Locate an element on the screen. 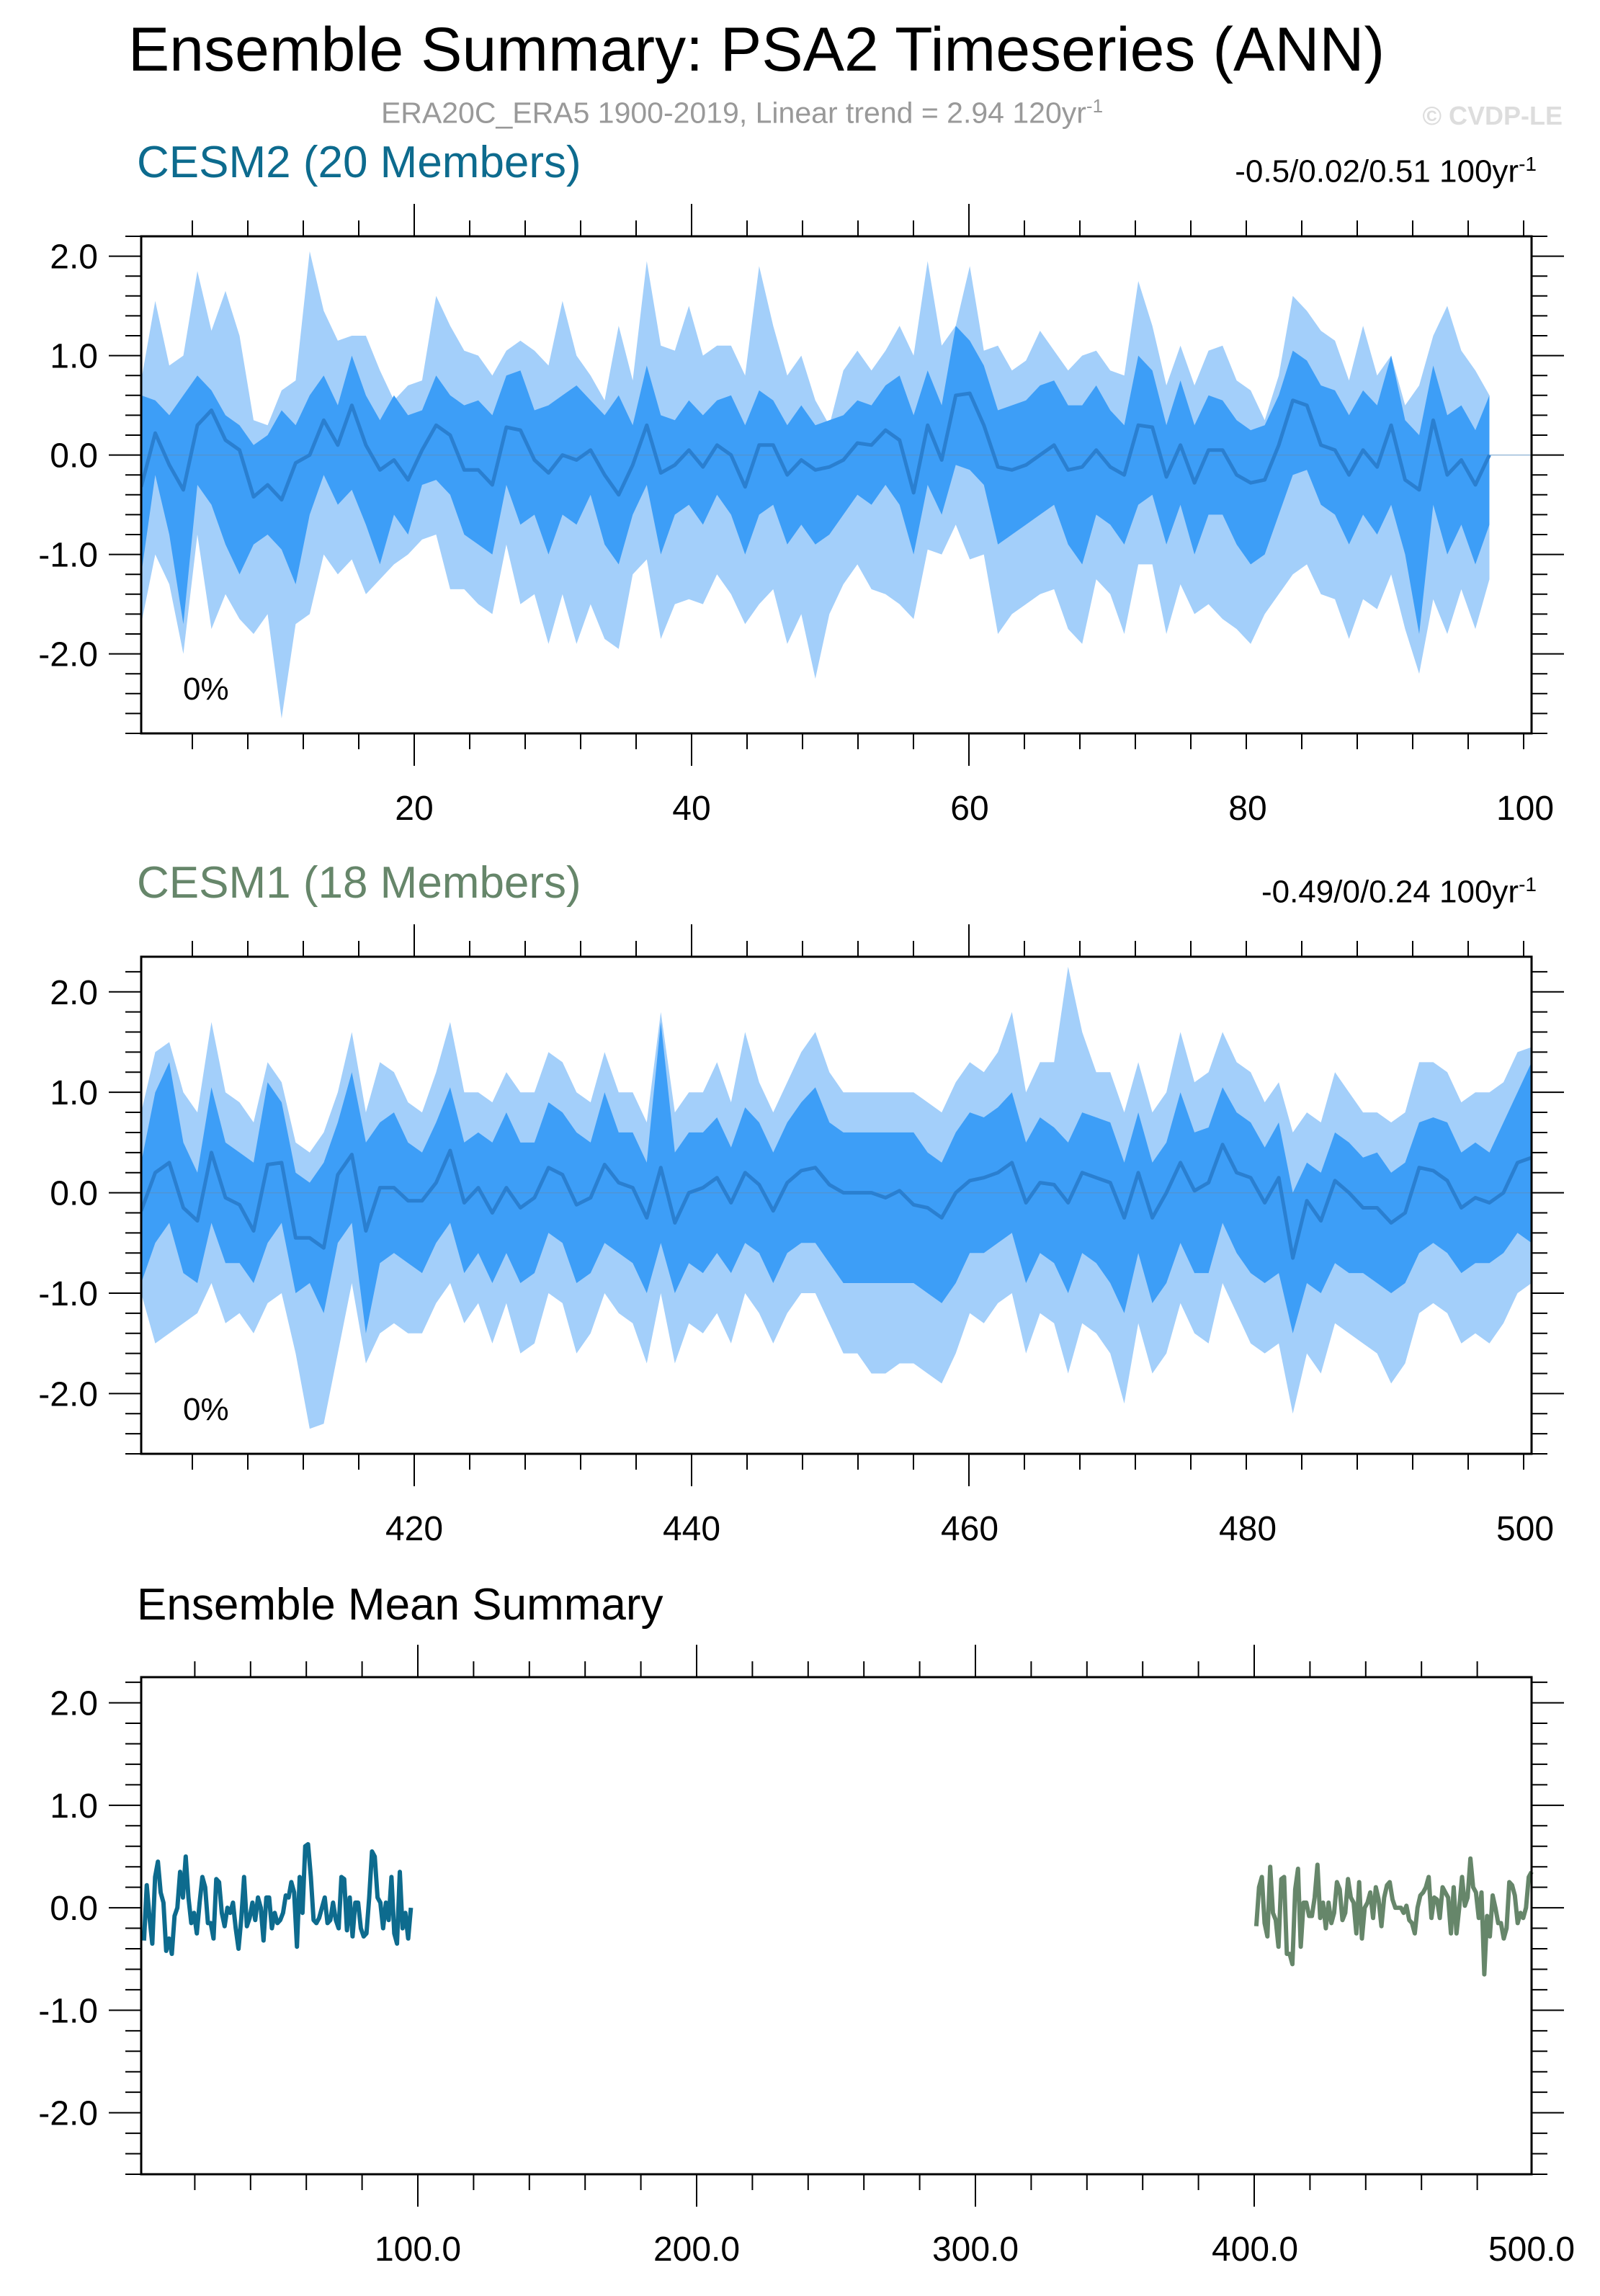 The height and width of the screenshot is (2296, 1600). x-tick-label: 20 is located at coordinates (414, 809).